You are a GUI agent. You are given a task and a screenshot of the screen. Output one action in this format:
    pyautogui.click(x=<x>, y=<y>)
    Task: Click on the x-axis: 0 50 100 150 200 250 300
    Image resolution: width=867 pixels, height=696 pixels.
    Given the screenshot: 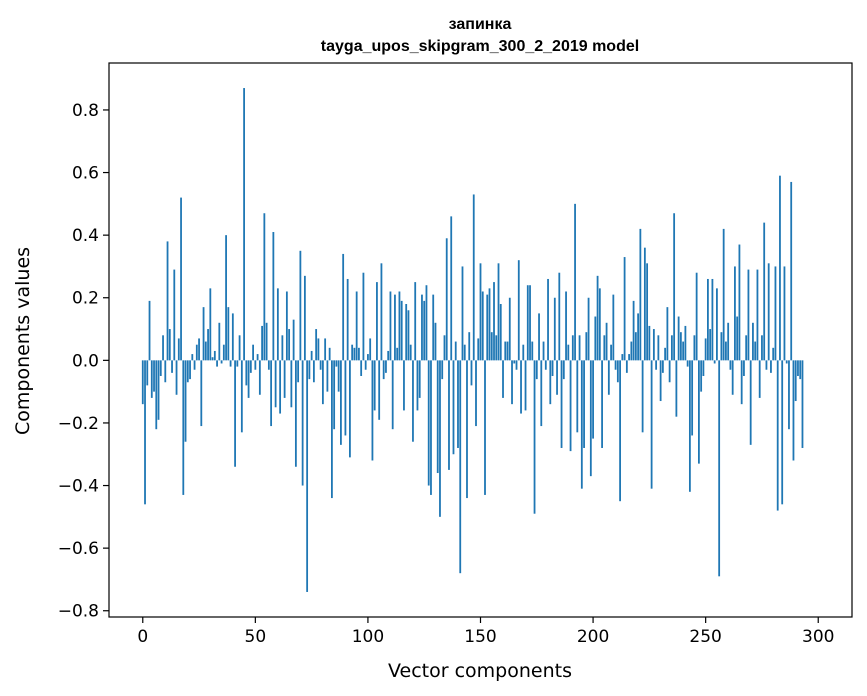 What is the action you would take?
    pyautogui.click(x=485, y=632)
    